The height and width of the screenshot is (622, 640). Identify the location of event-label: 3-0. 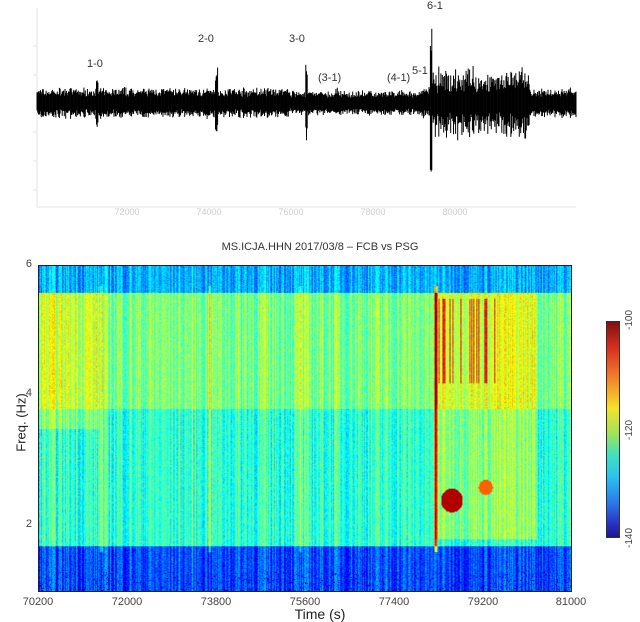
(297, 39).